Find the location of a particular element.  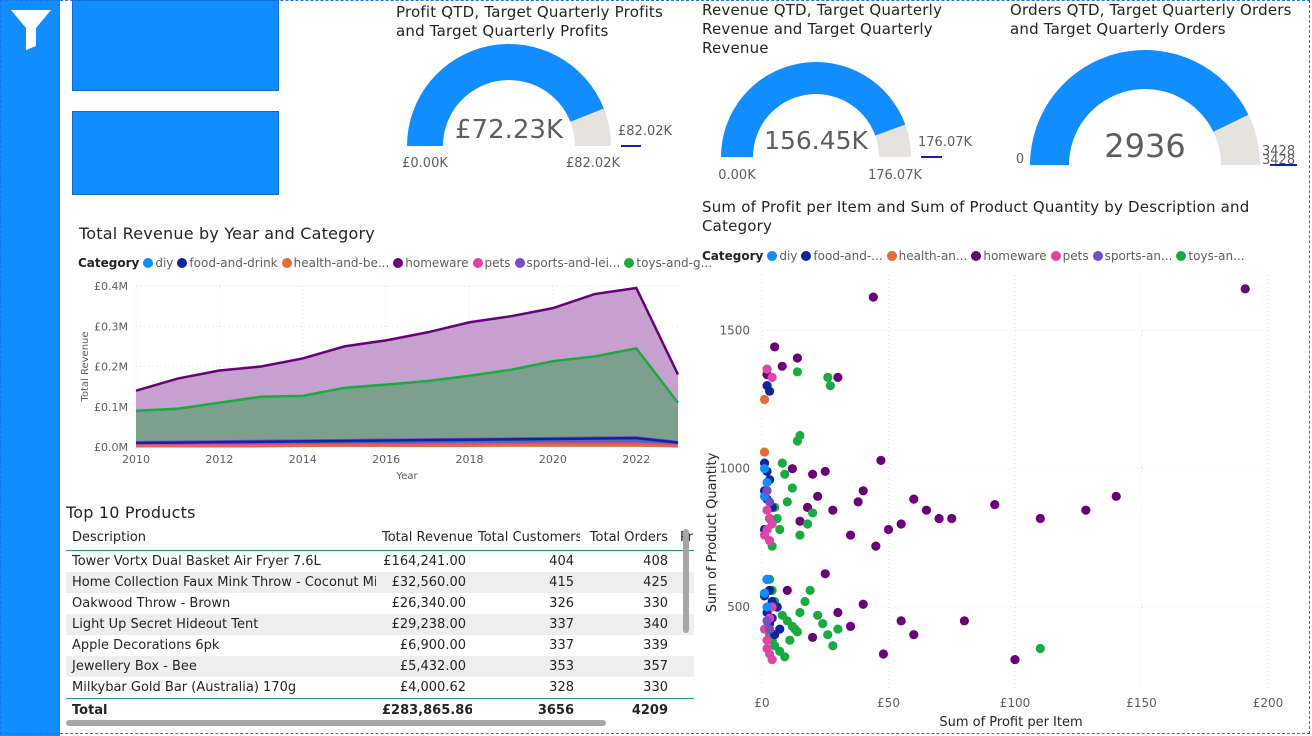

table-row: Jewellery Box - Bee £5,432.00 353 357 is located at coordinates (380, 666).